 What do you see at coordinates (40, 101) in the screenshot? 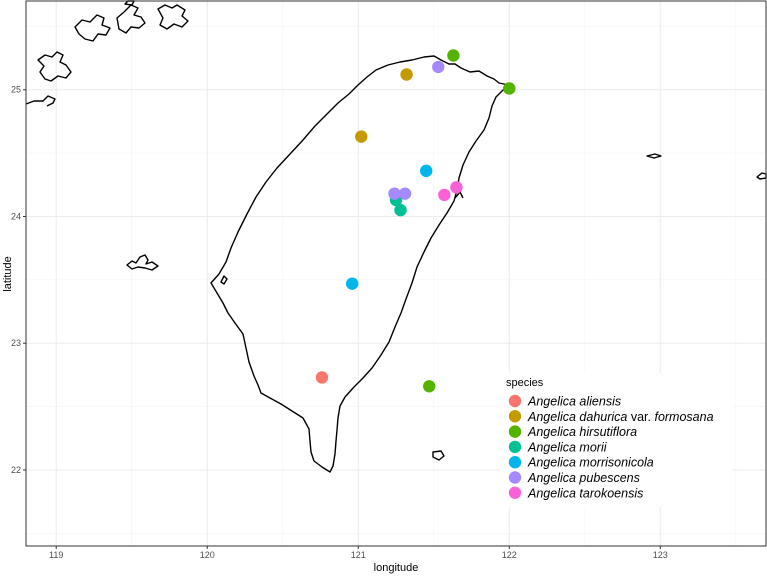
I see `mainland-coast-fragment` at bounding box center [40, 101].